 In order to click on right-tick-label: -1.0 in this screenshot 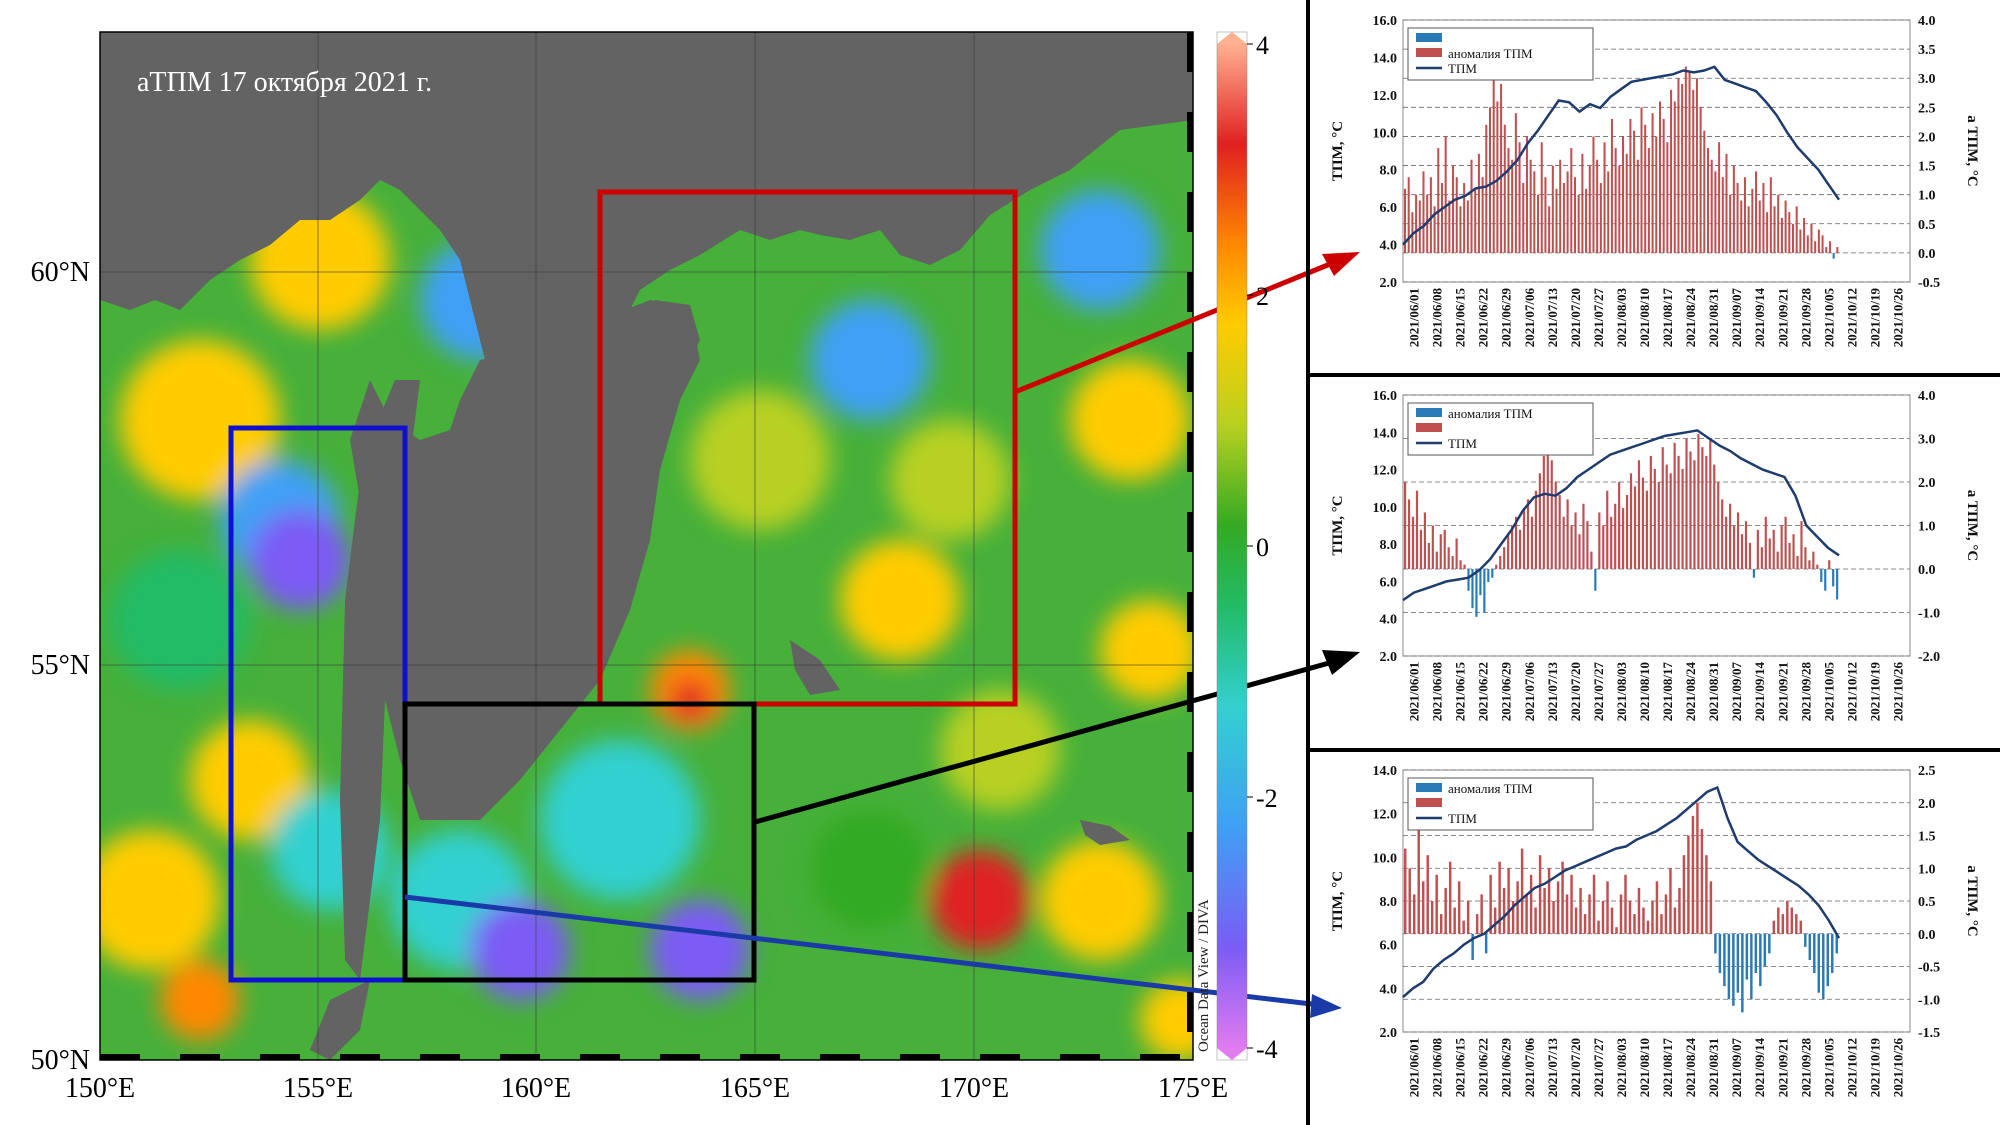, I will do `click(1929, 1000)`.